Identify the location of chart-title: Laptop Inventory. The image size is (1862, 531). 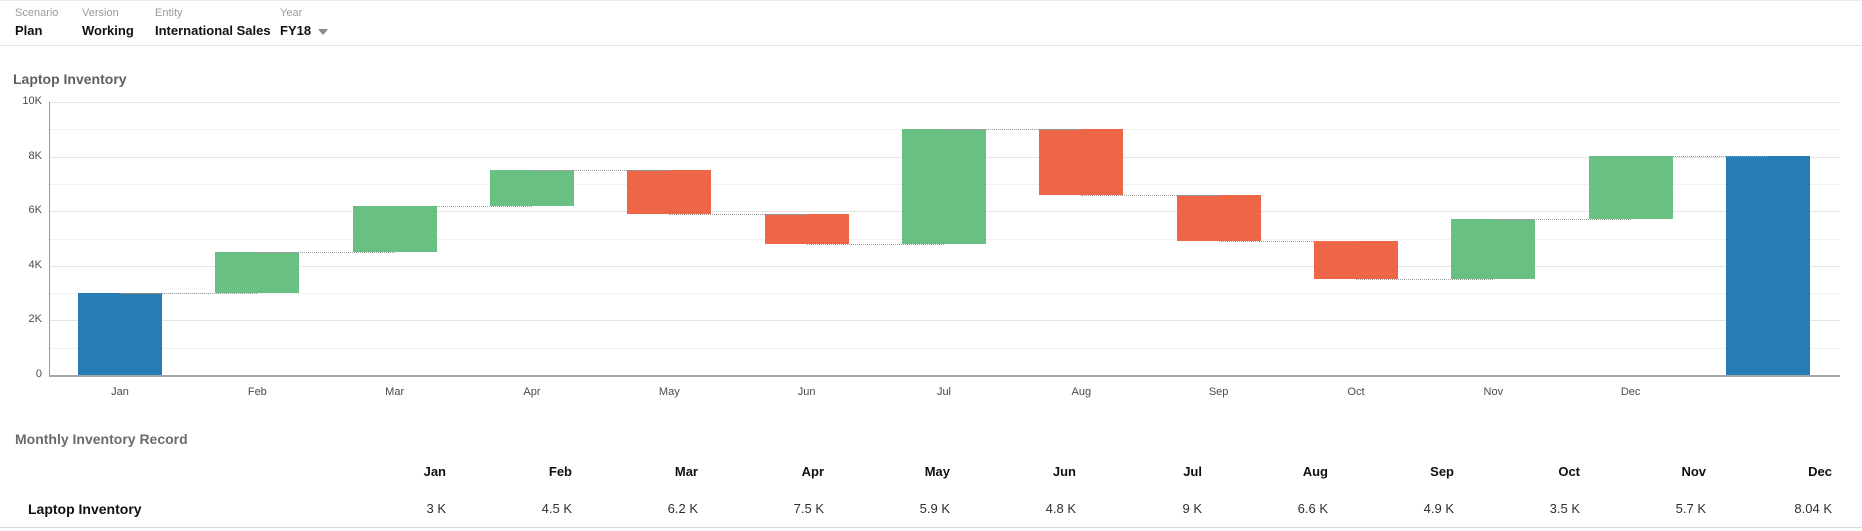
(70, 79).